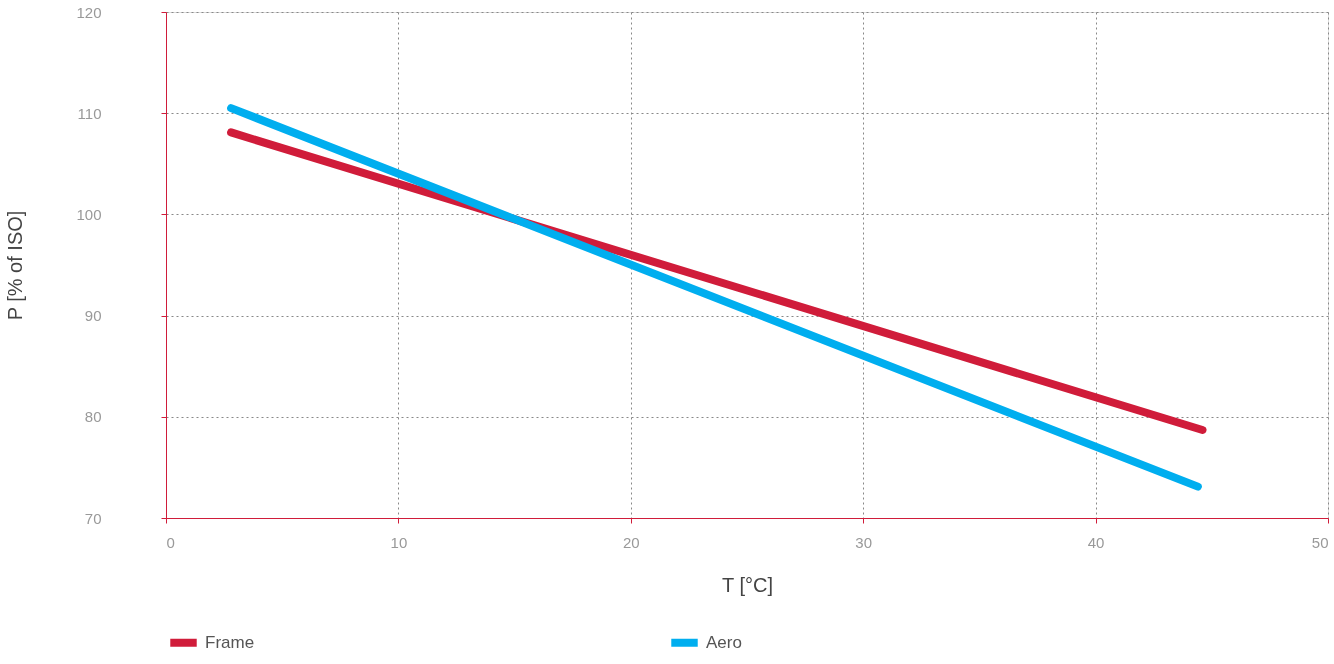 The height and width of the screenshot is (664, 1334). I want to click on legend-label: Aero, so click(724, 642).